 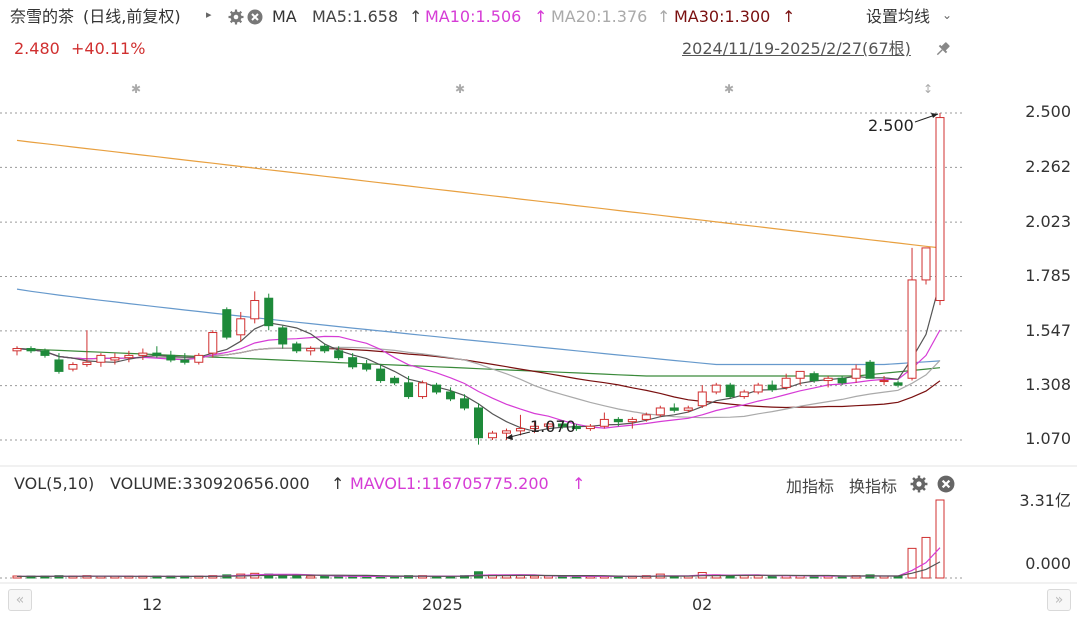 What do you see at coordinates (416, 16) in the screenshot?
I see `ma5-arrow: ↑` at bounding box center [416, 16].